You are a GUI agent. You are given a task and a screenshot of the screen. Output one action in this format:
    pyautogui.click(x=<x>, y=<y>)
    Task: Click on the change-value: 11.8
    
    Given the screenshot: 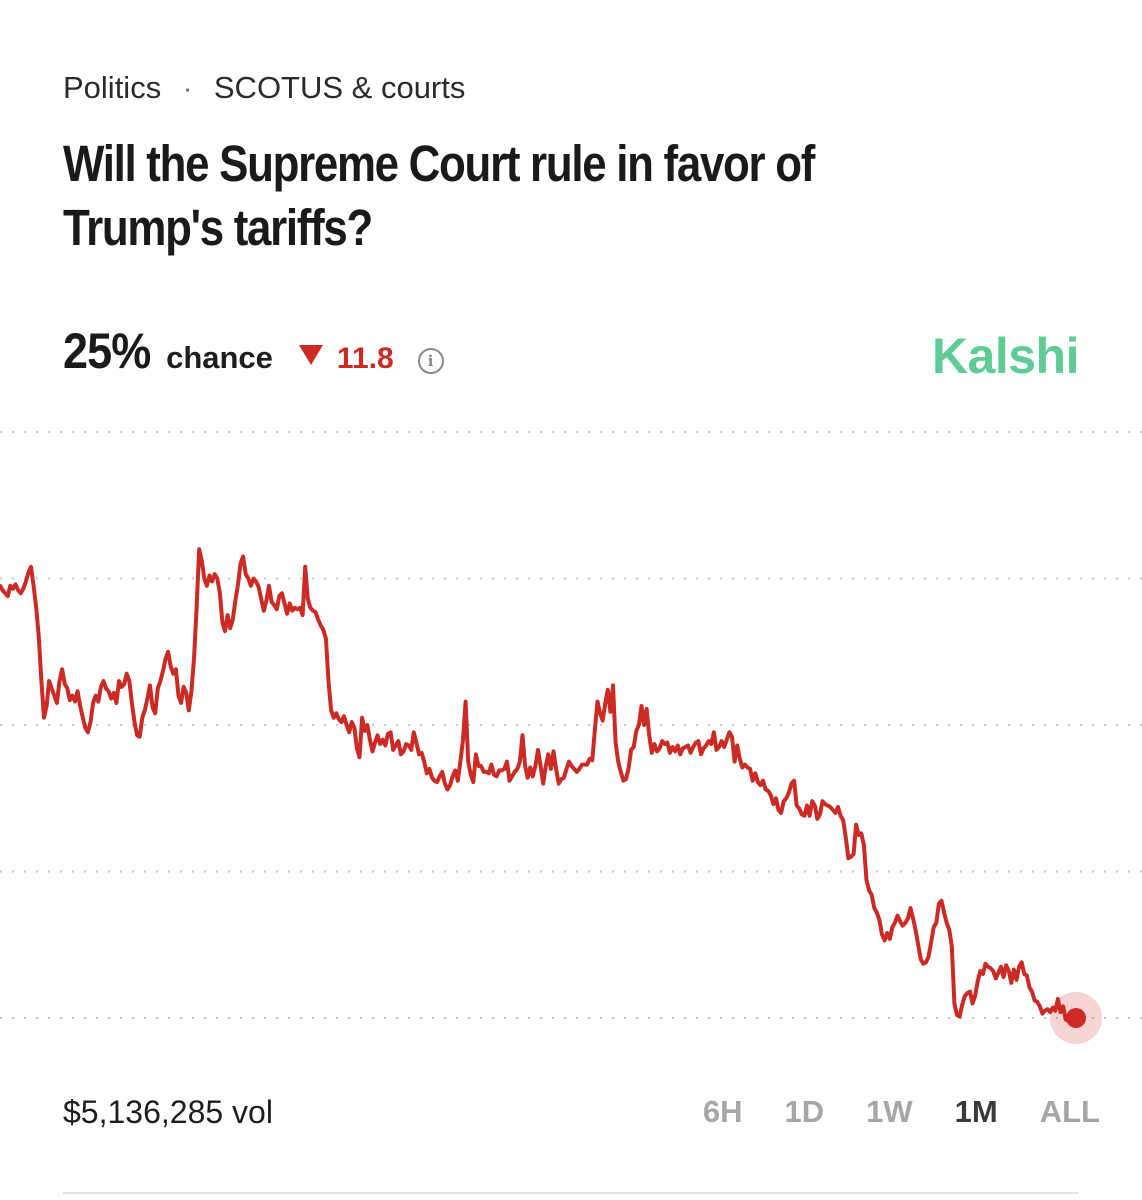 What is the action you would take?
    pyautogui.click(x=365, y=358)
    